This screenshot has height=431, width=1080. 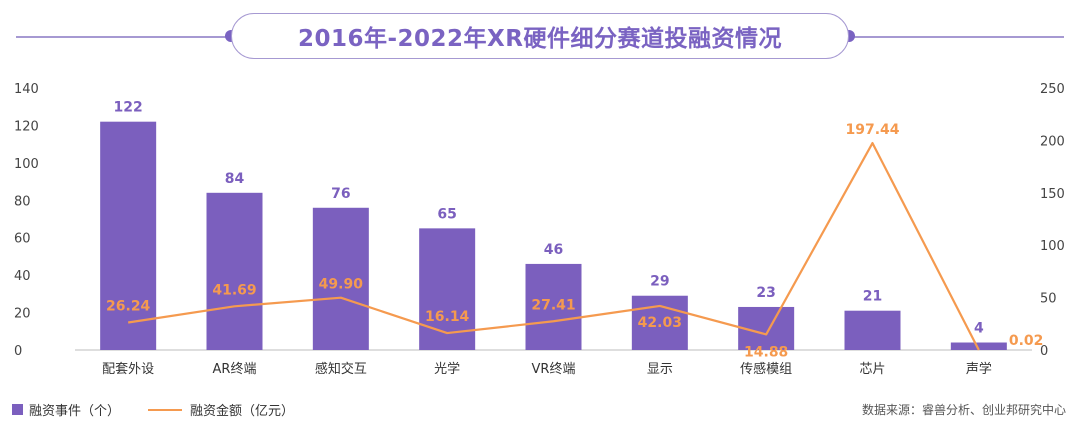 I want to click on x-tick-label: 光学, so click(x=447, y=369).